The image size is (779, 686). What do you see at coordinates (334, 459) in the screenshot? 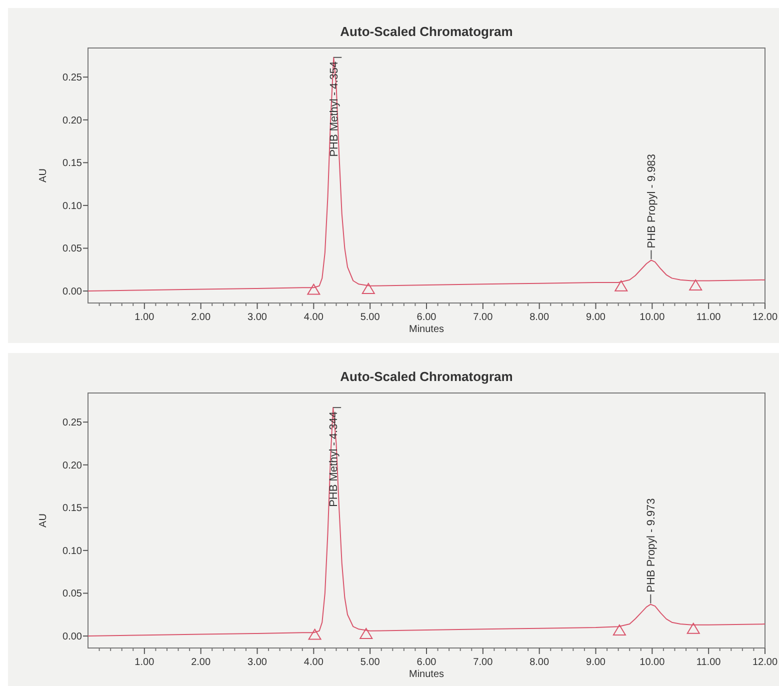
I see `annotation: PHB Methyl - 4.344` at bounding box center [334, 459].